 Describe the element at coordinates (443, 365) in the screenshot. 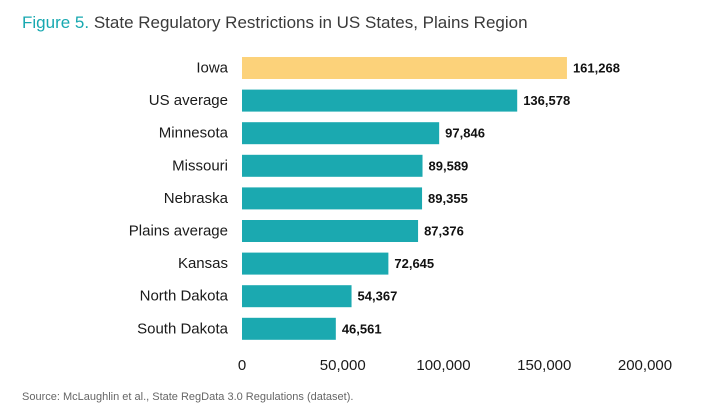

I see `x-tick-label: 100,000` at that location.